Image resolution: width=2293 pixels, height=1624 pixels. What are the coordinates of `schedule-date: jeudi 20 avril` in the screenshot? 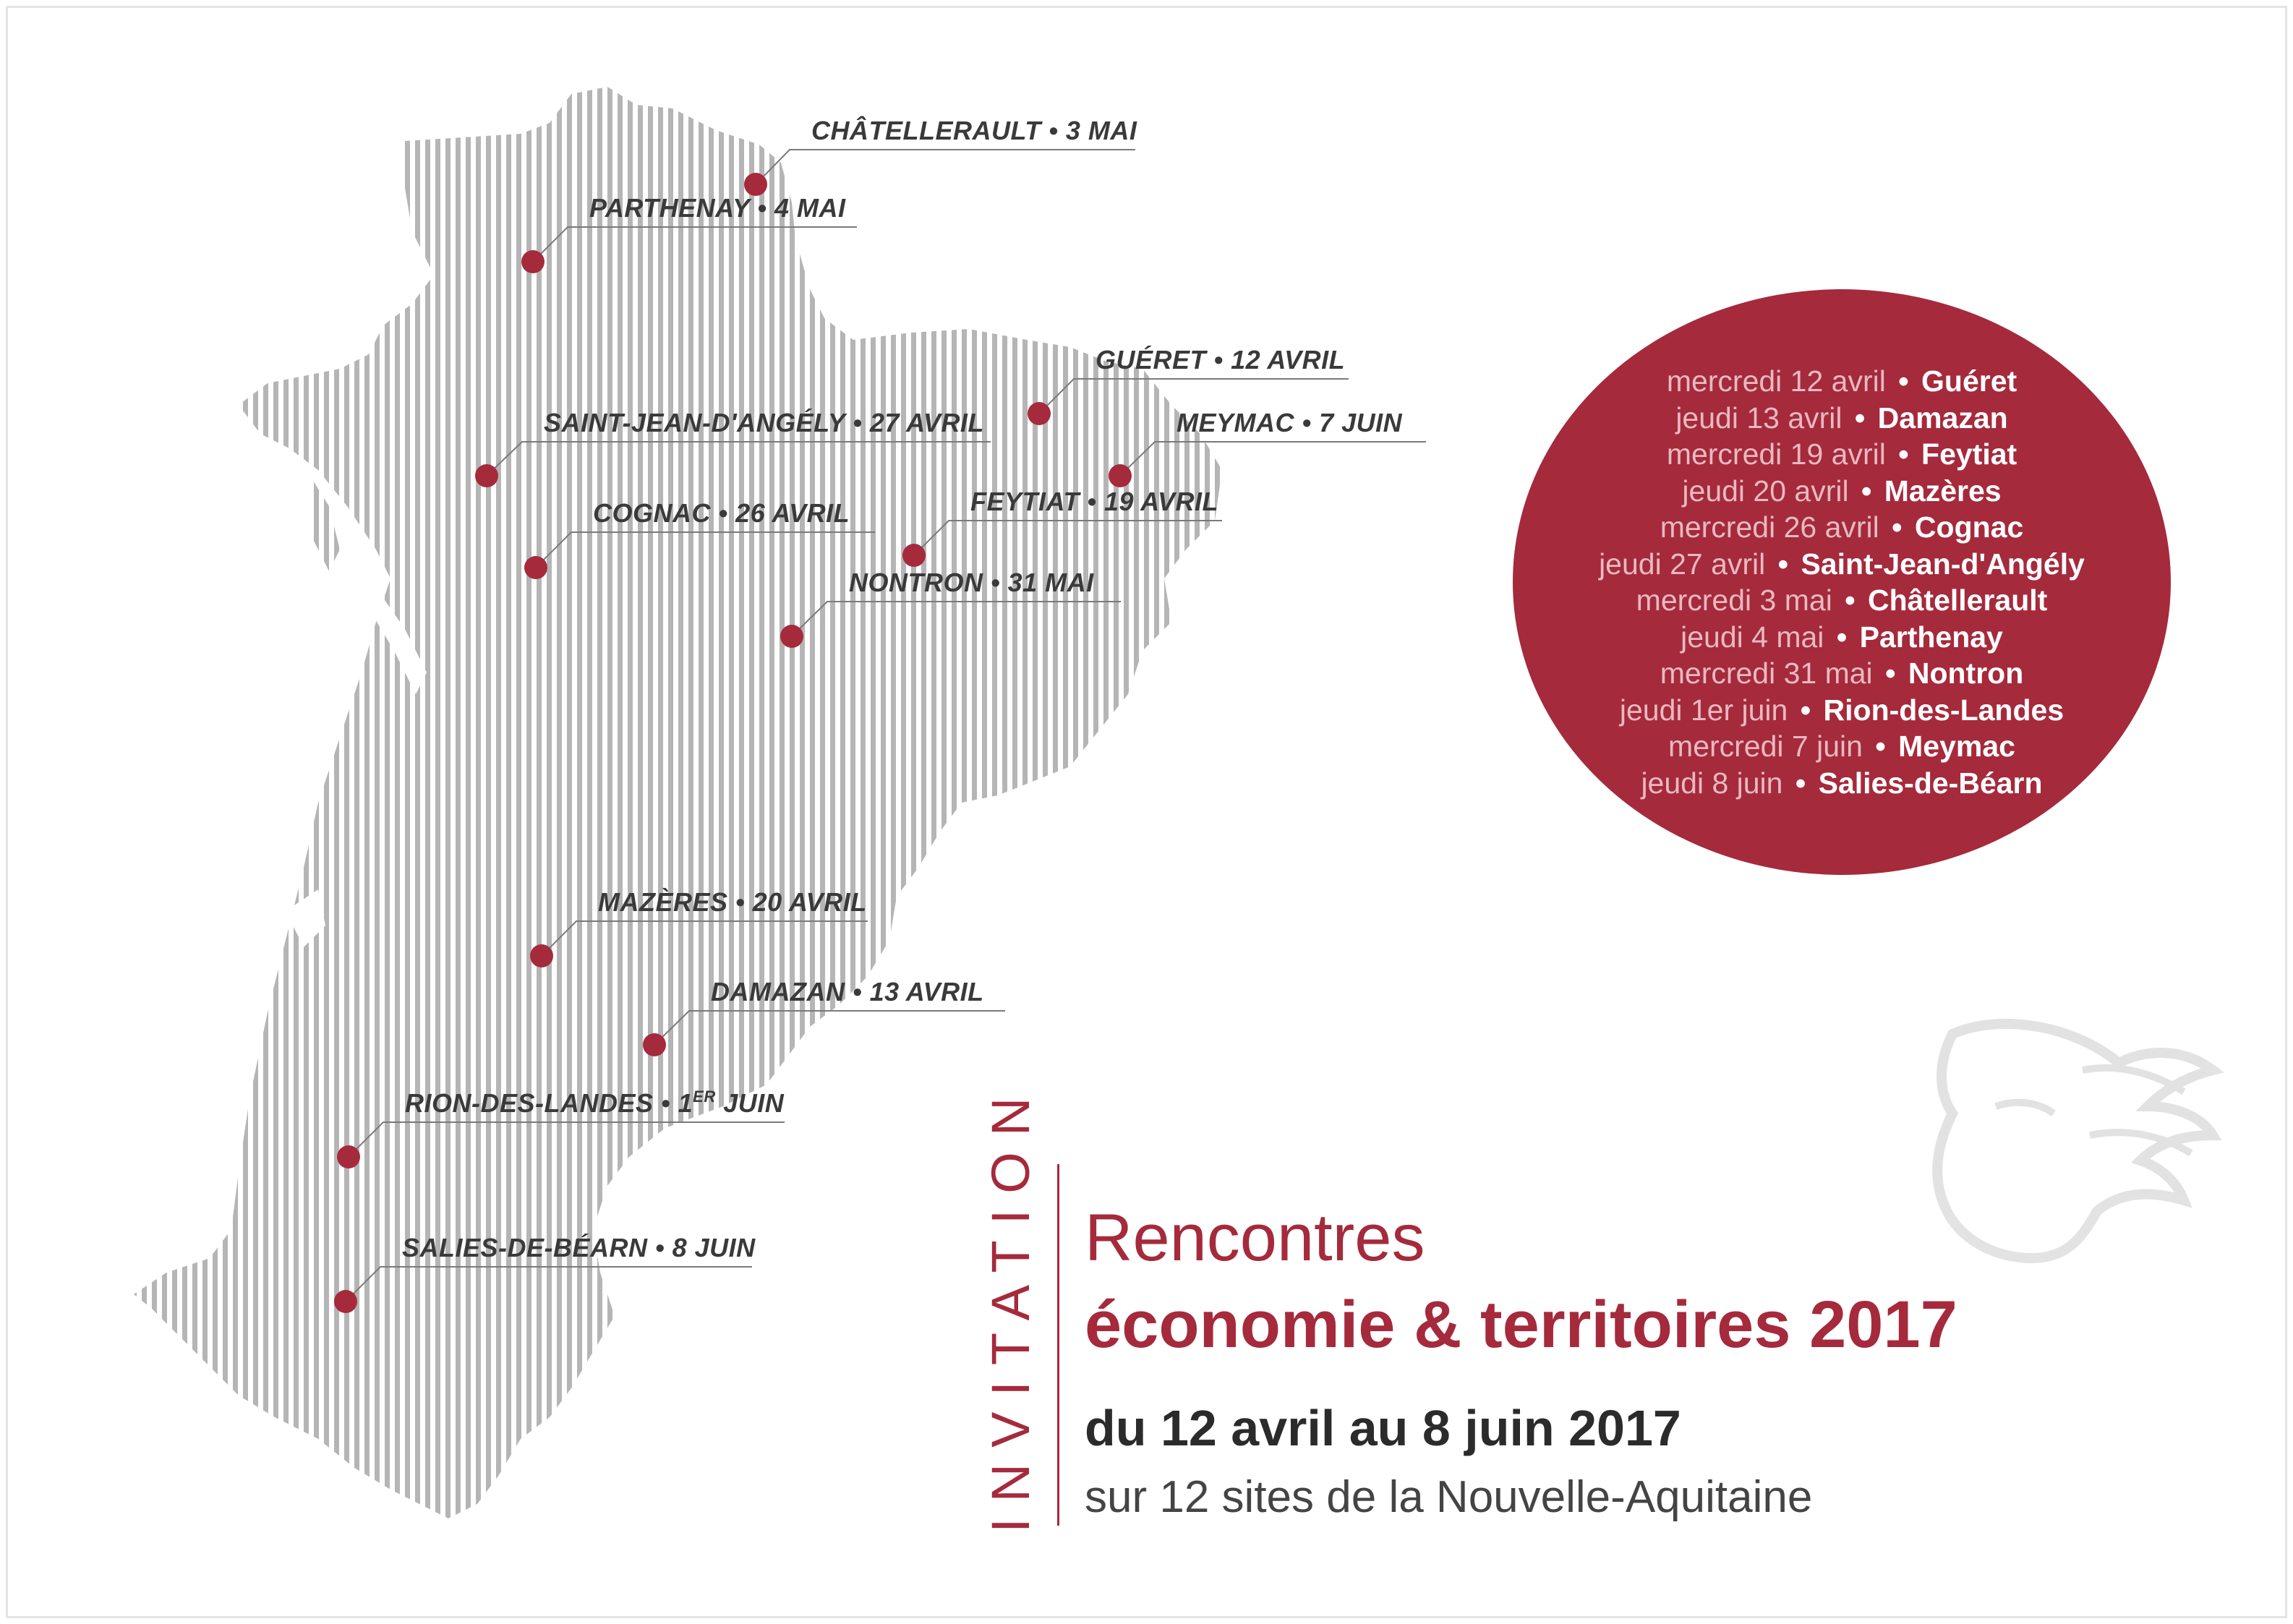 It's located at (1765, 491).